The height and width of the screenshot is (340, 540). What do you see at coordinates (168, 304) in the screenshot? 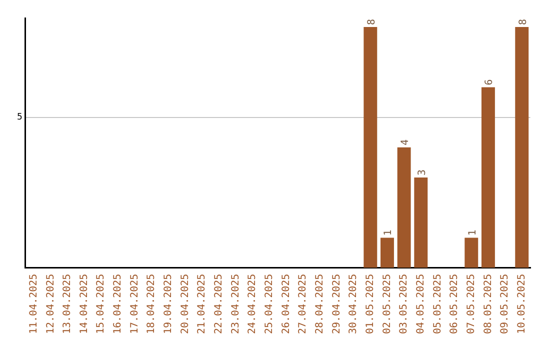
I see `x-tick-label: 19.04.2025` at bounding box center [168, 304].